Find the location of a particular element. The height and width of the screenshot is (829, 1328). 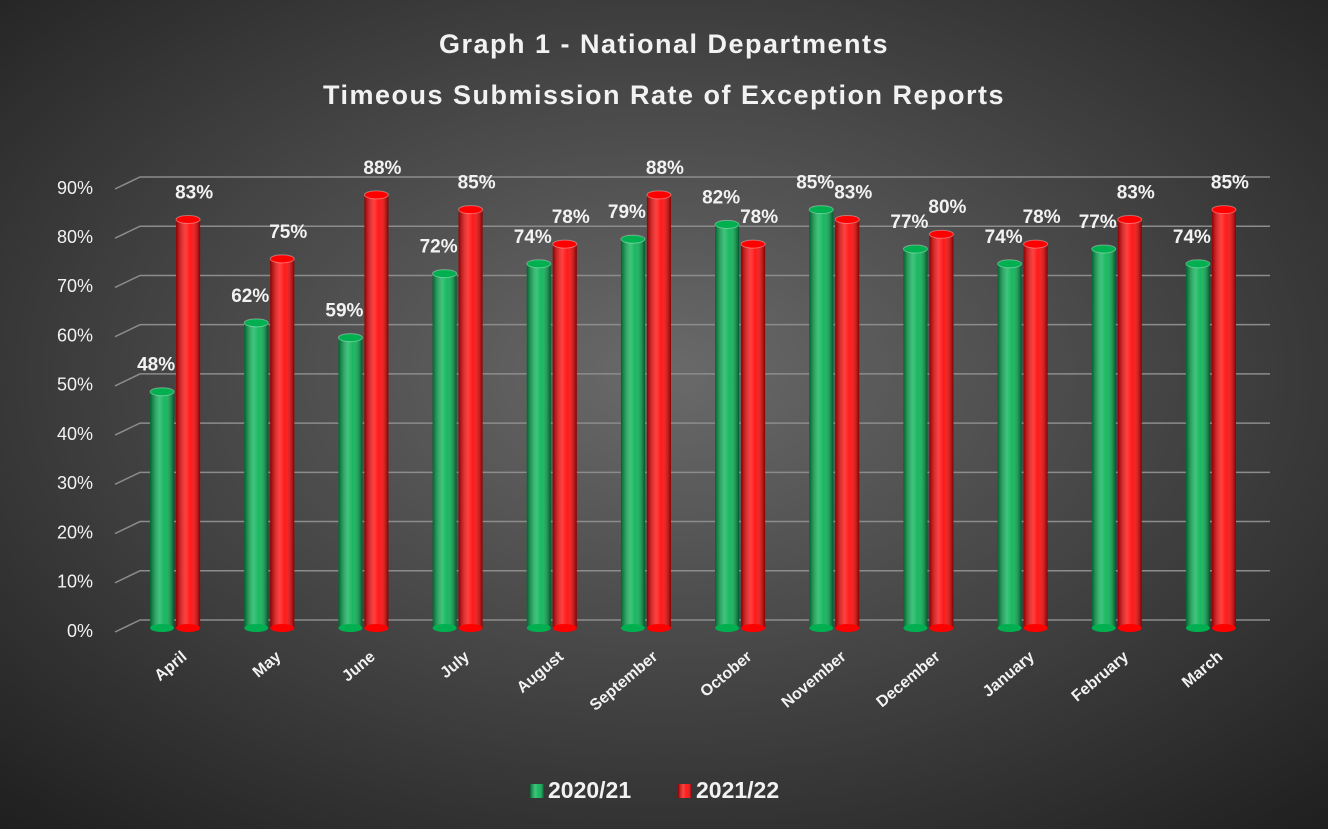

value-label: 82% is located at coordinates (721, 197).